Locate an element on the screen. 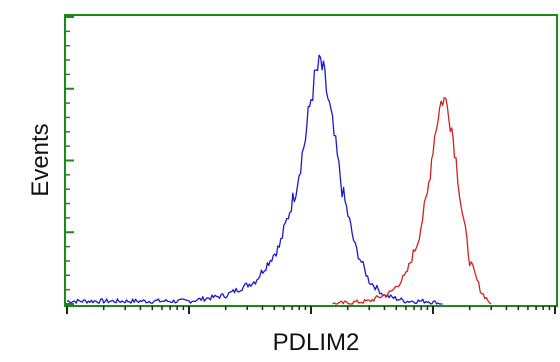 The width and height of the screenshot is (560, 362). x-axis-label: PDLIM2 is located at coordinates (316, 342).